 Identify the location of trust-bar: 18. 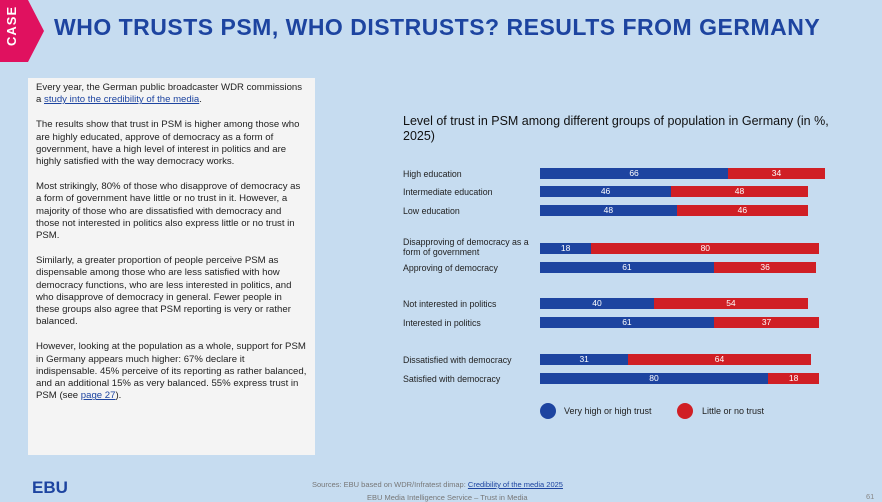
(566, 248).